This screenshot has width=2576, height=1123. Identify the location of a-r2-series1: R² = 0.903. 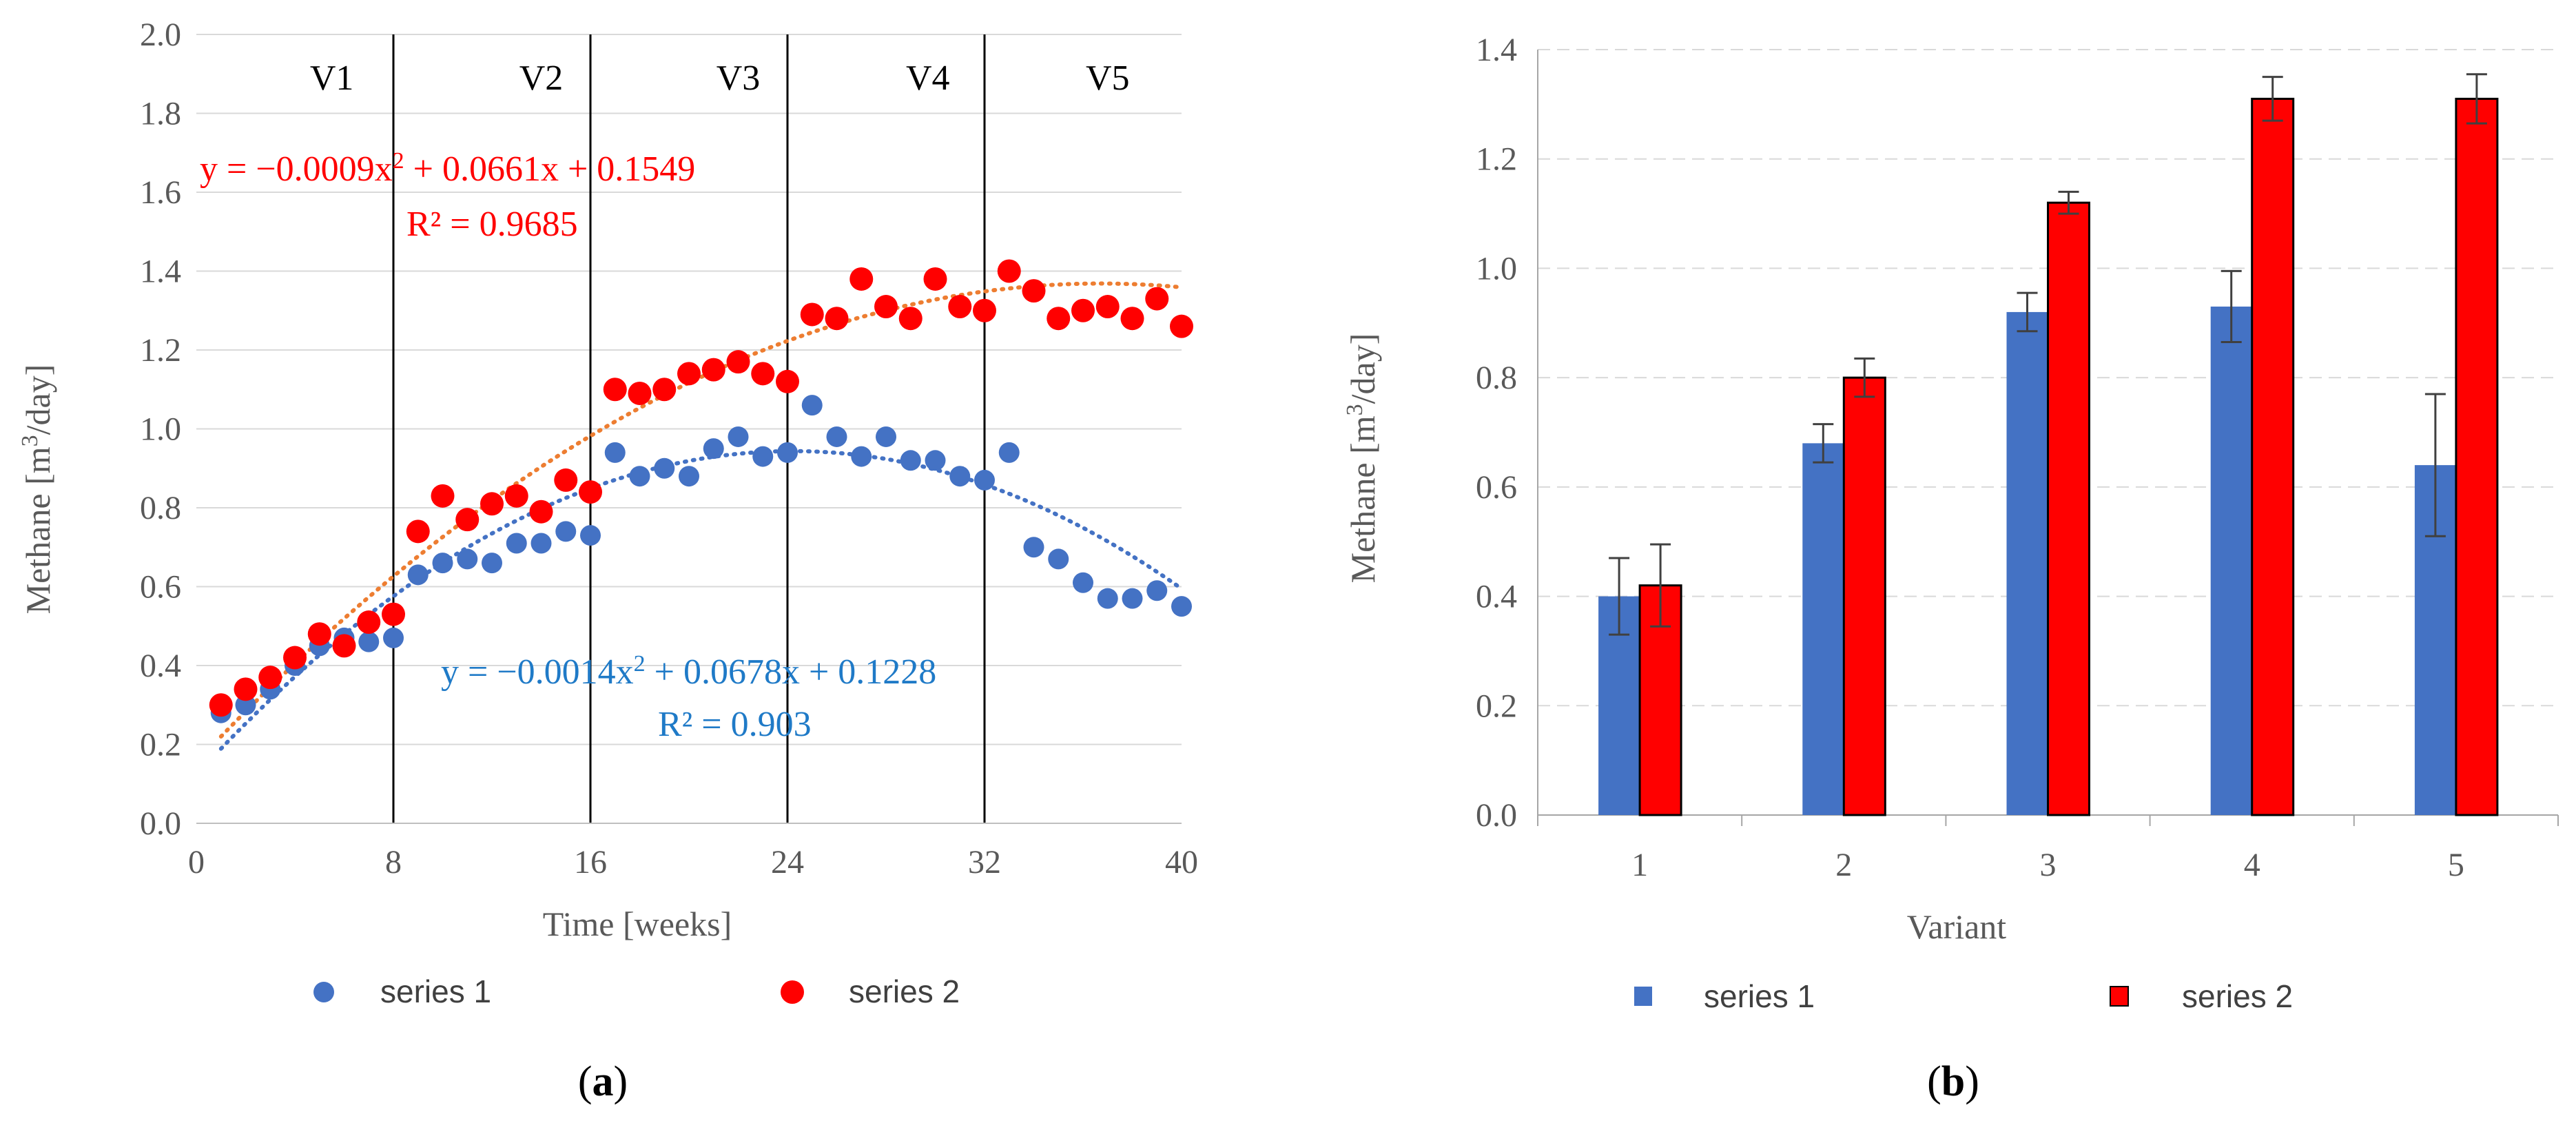
(735, 724).